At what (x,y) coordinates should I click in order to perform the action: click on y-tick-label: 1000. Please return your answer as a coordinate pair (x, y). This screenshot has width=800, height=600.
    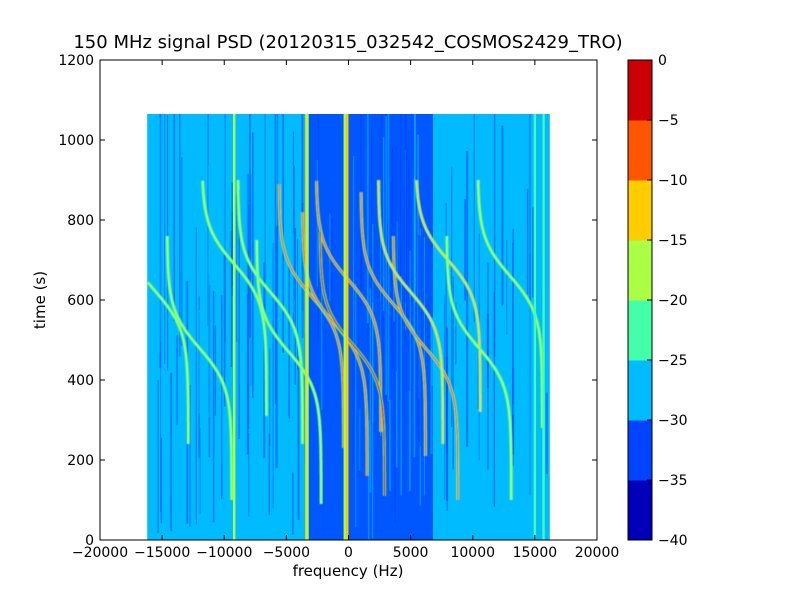
    Looking at the image, I should click on (76, 141).